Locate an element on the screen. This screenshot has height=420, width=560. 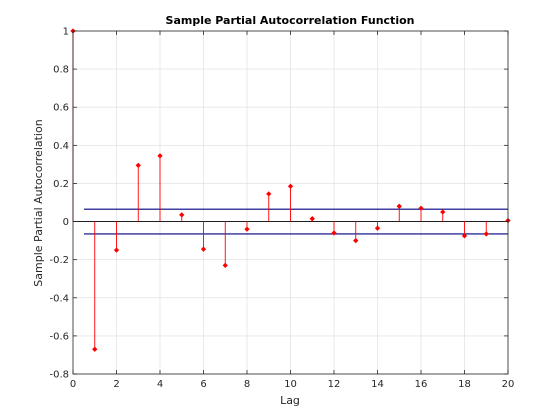
y-tick-label: 0.2 is located at coordinates (61, 184).